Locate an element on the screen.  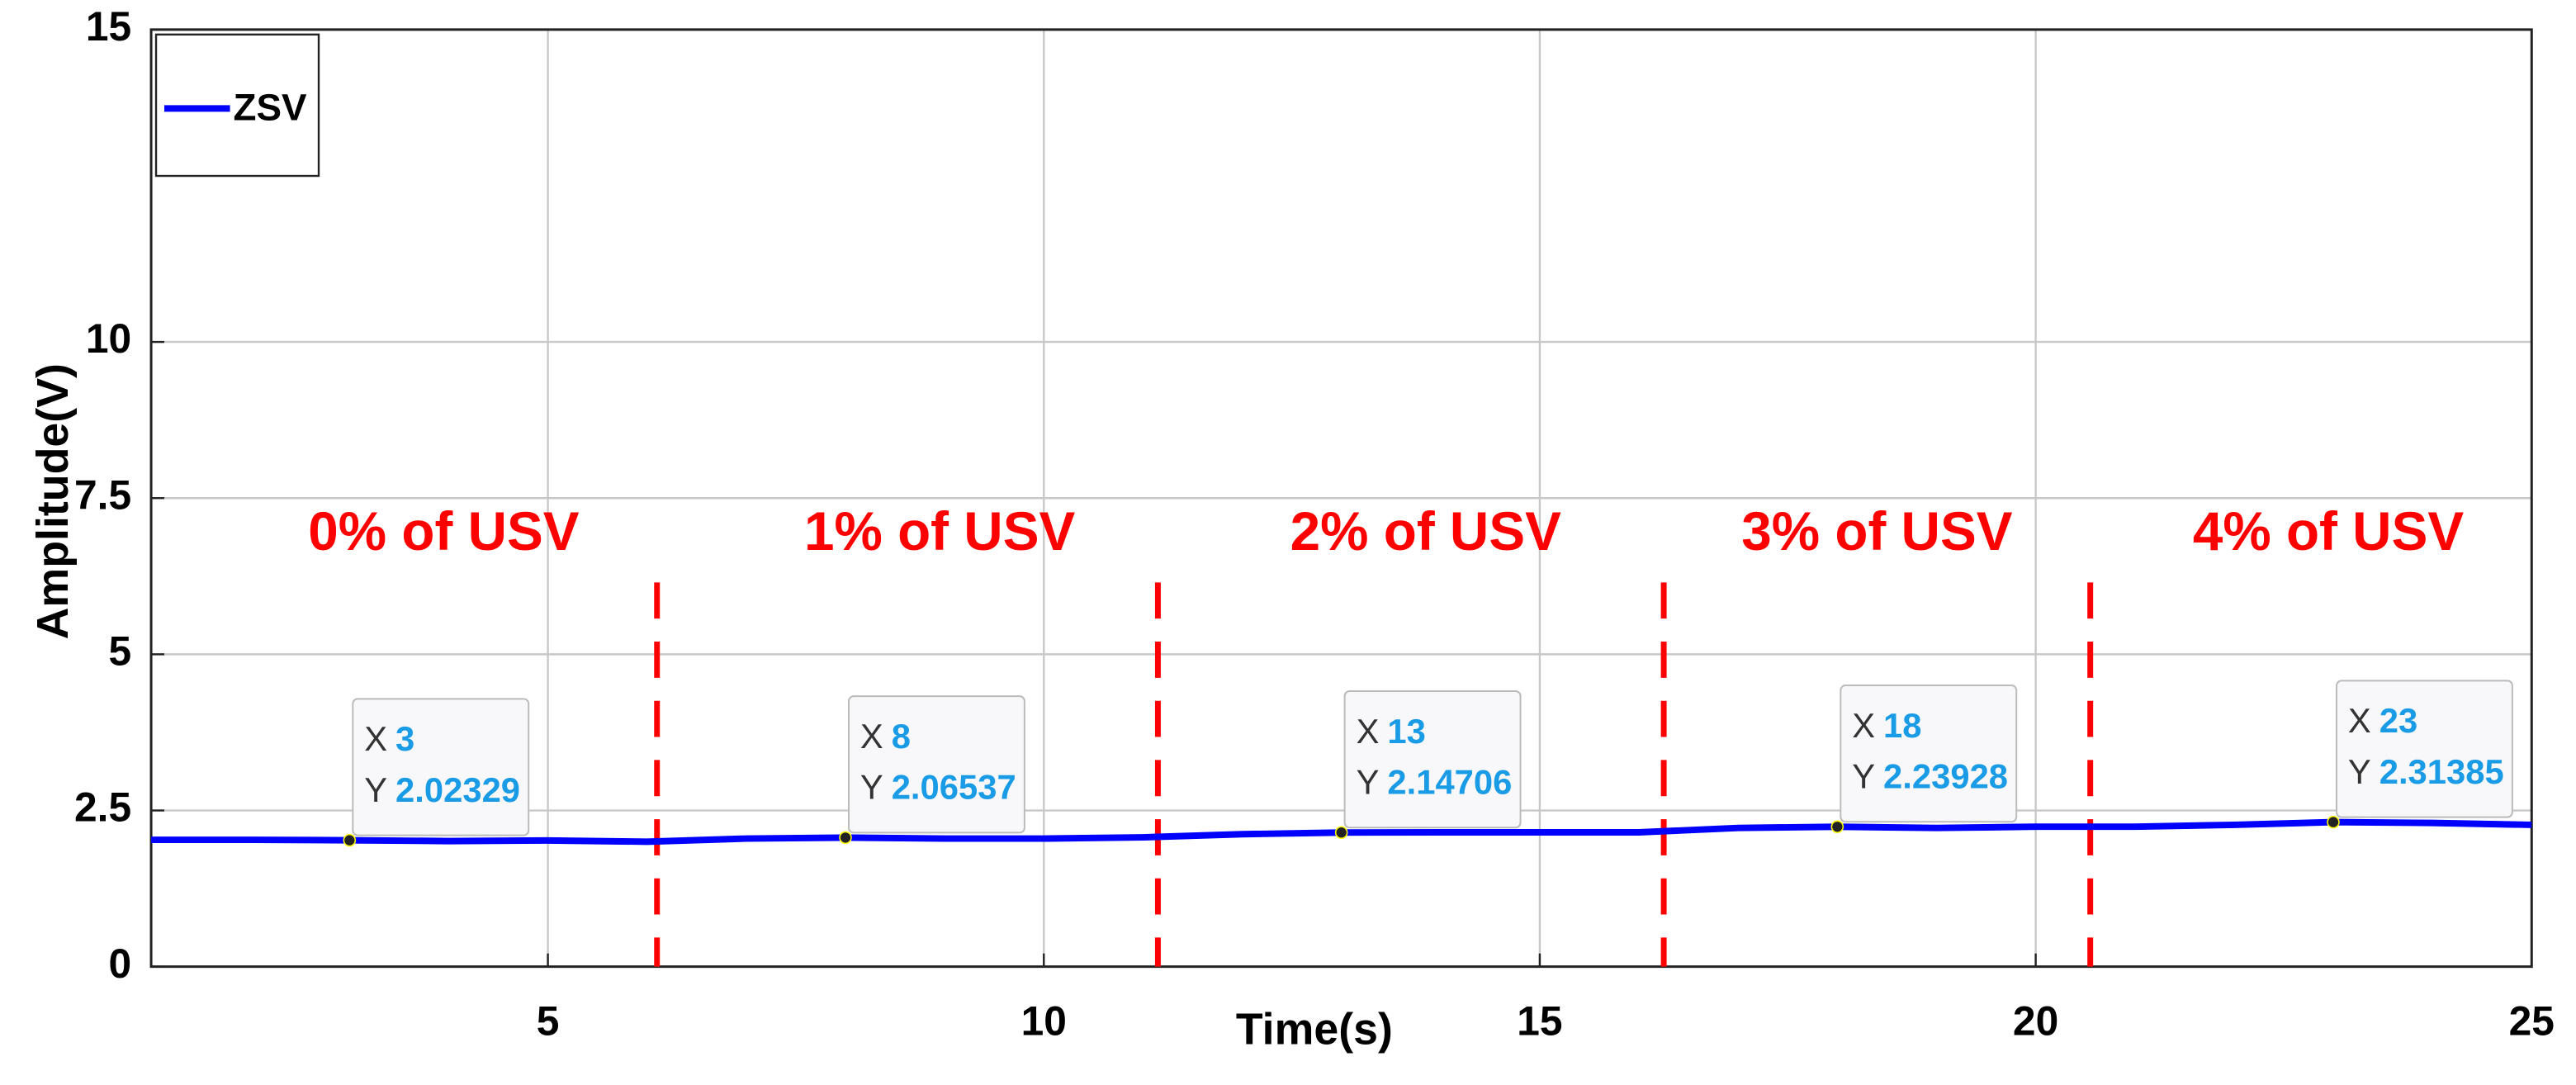
datatip: X 23Y 2.31385 is located at coordinates (2420, 754).